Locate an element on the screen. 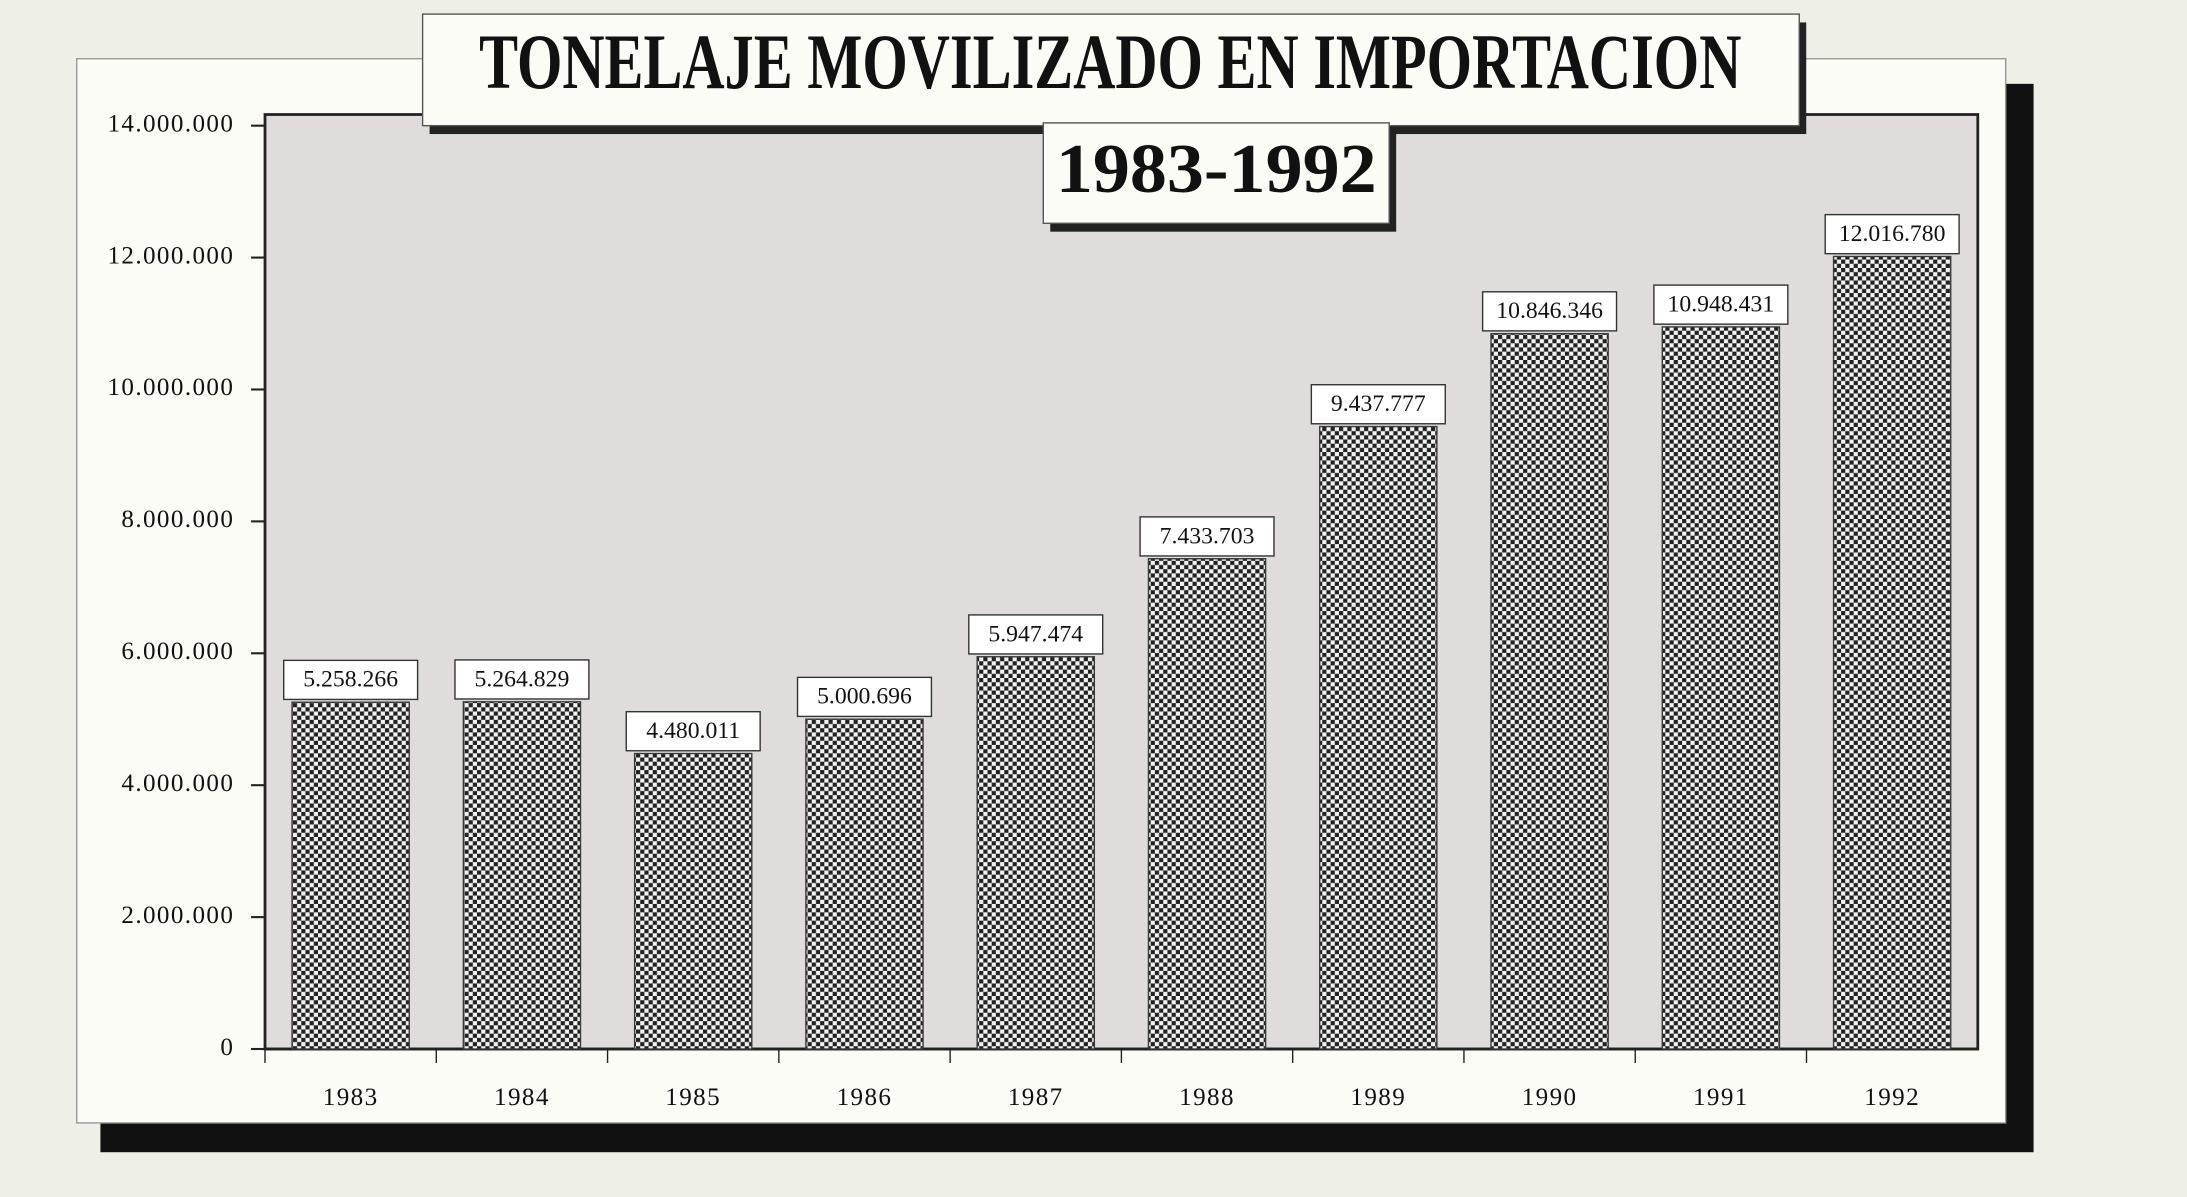  y-tick-label: 2.000.000 is located at coordinates (177, 915).